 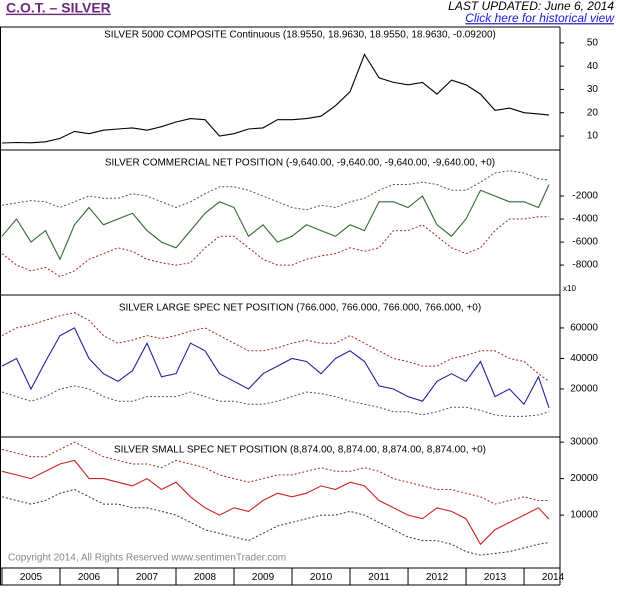 I want to click on x-tick-label: 2014, so click(x=553, y=577).